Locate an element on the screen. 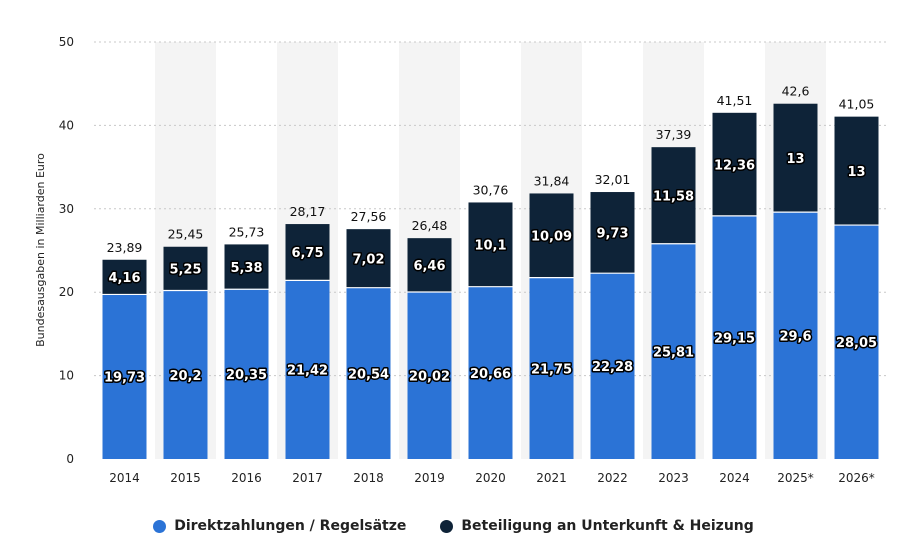 The width and height of the screenshot is (907, 558). bar-label-unterkunft-heizung: 6,46 is located at coordinates (429, 266).